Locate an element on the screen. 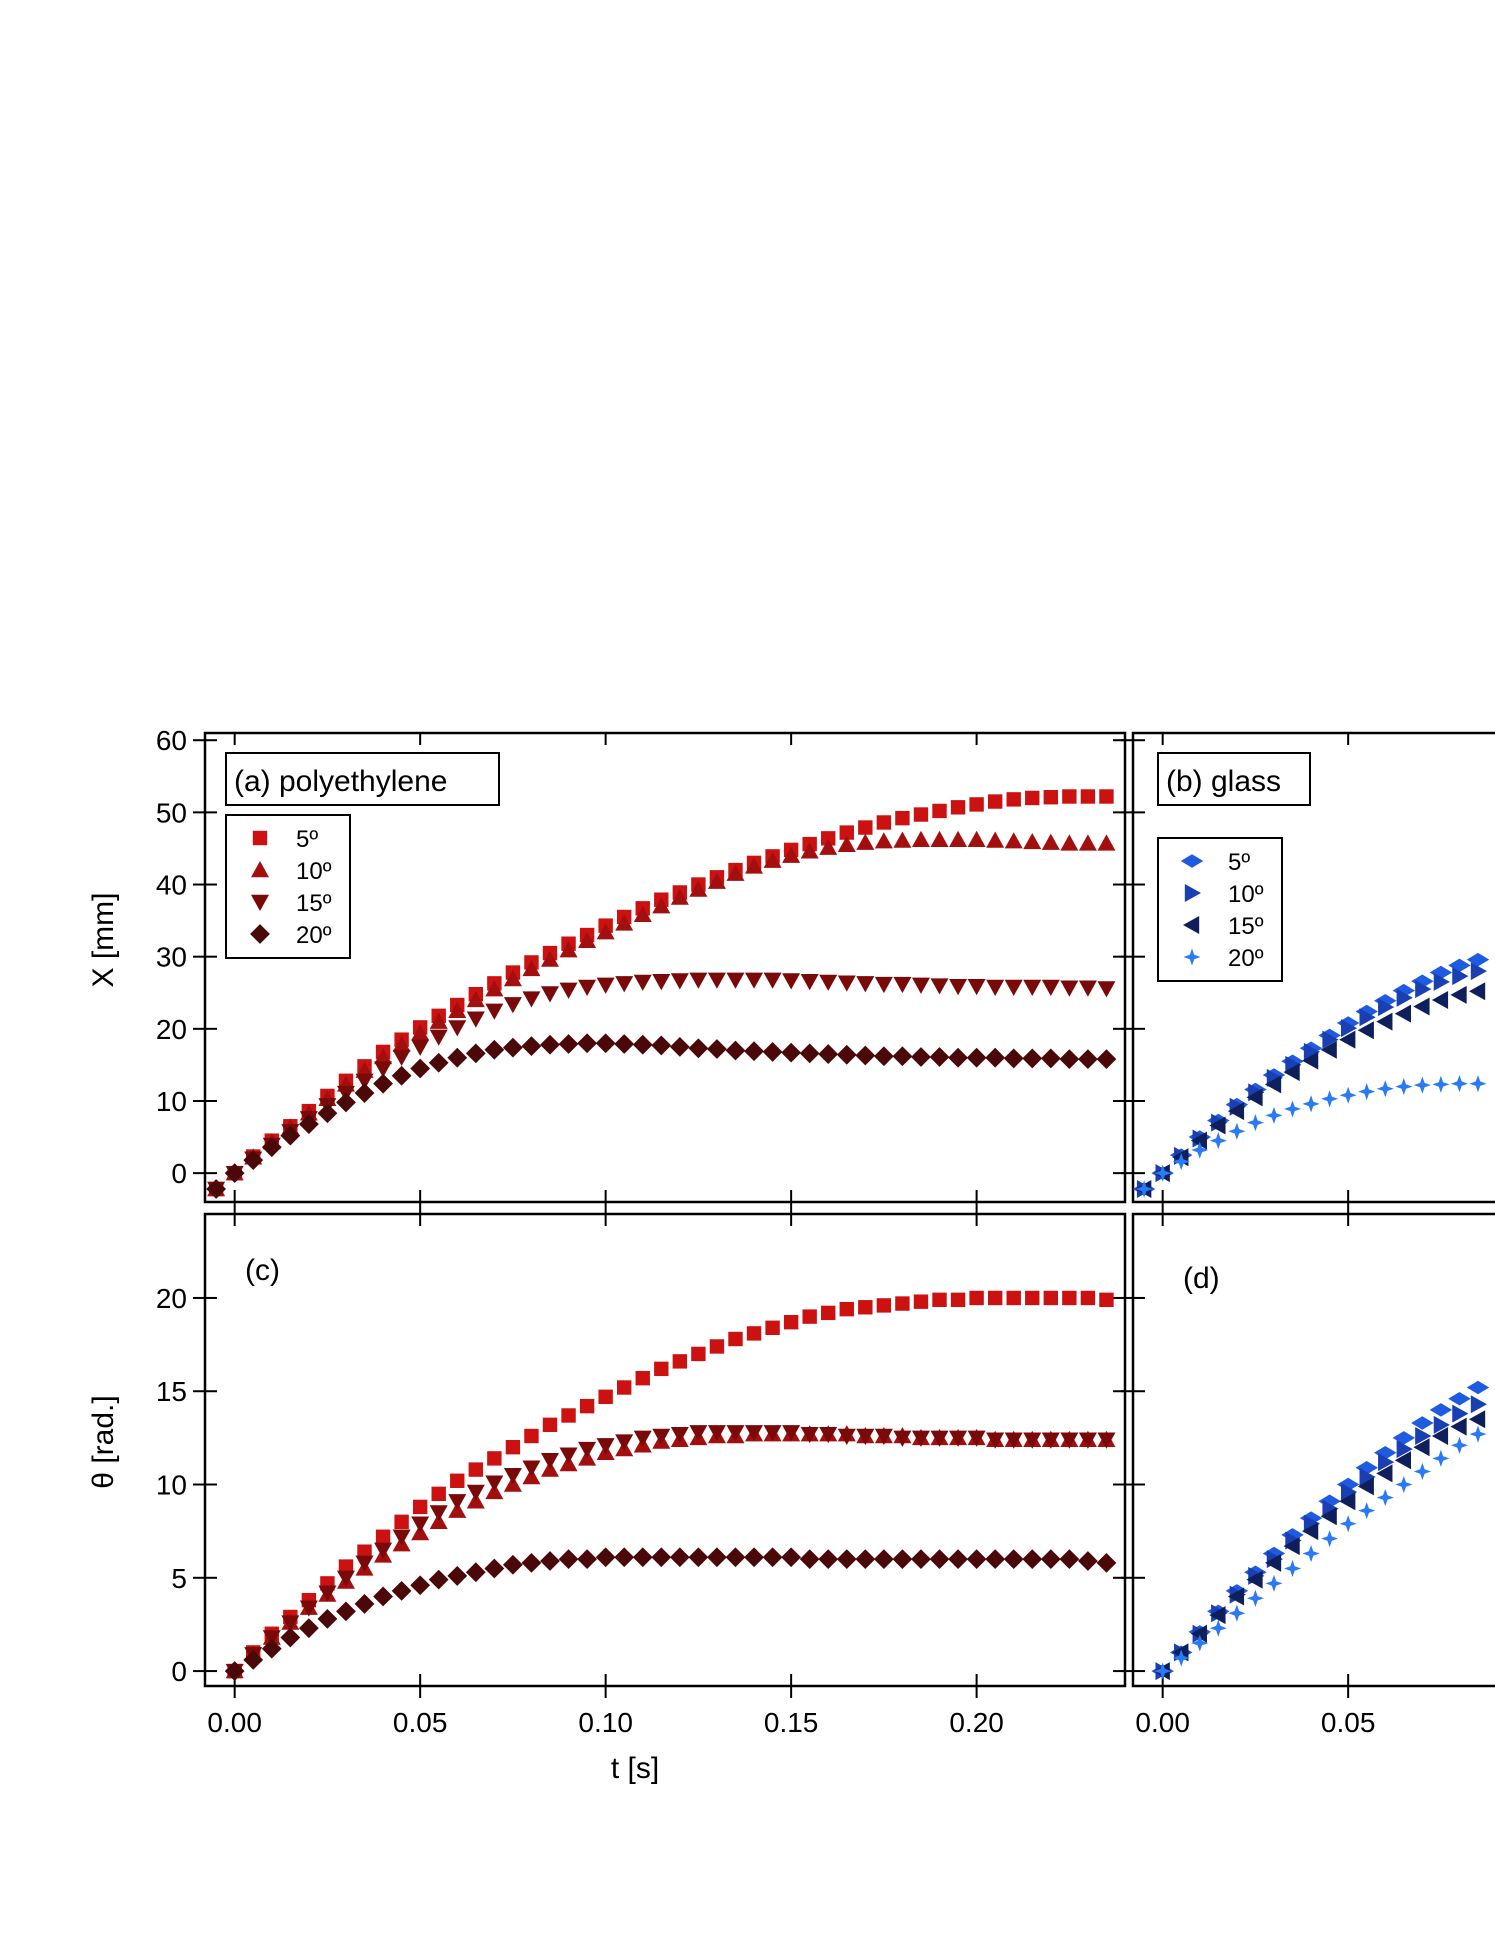 The image size is (1495, 1934). y-tick-label: 50 is located at coordinates (171, 812).